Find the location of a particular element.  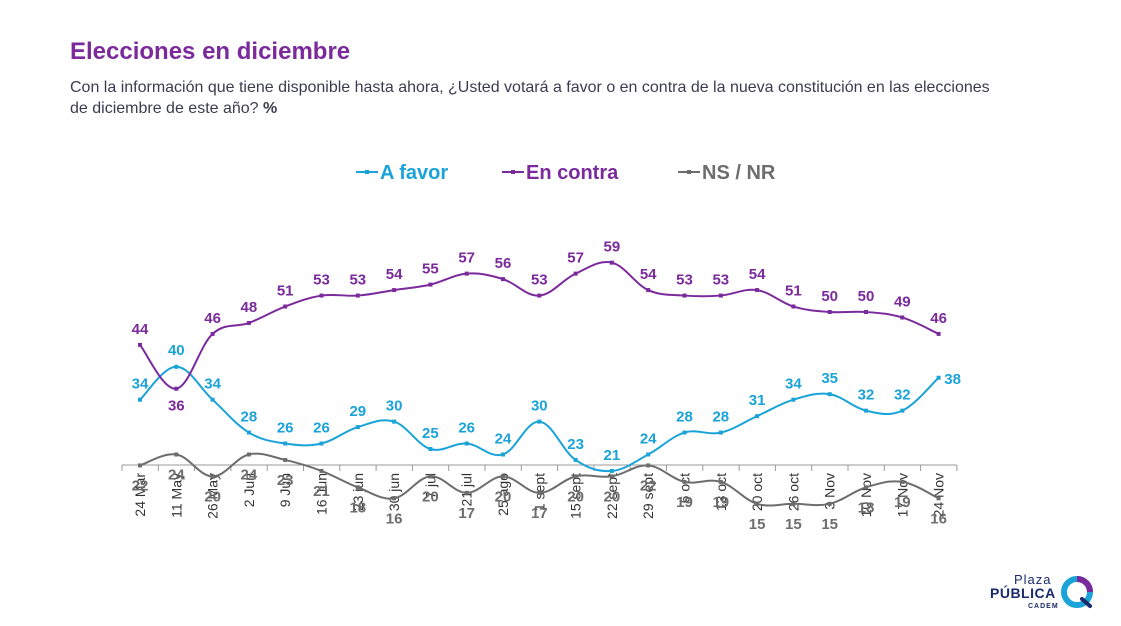

page-title: Elecciones en diciembre is located at coordinates (210, 51).